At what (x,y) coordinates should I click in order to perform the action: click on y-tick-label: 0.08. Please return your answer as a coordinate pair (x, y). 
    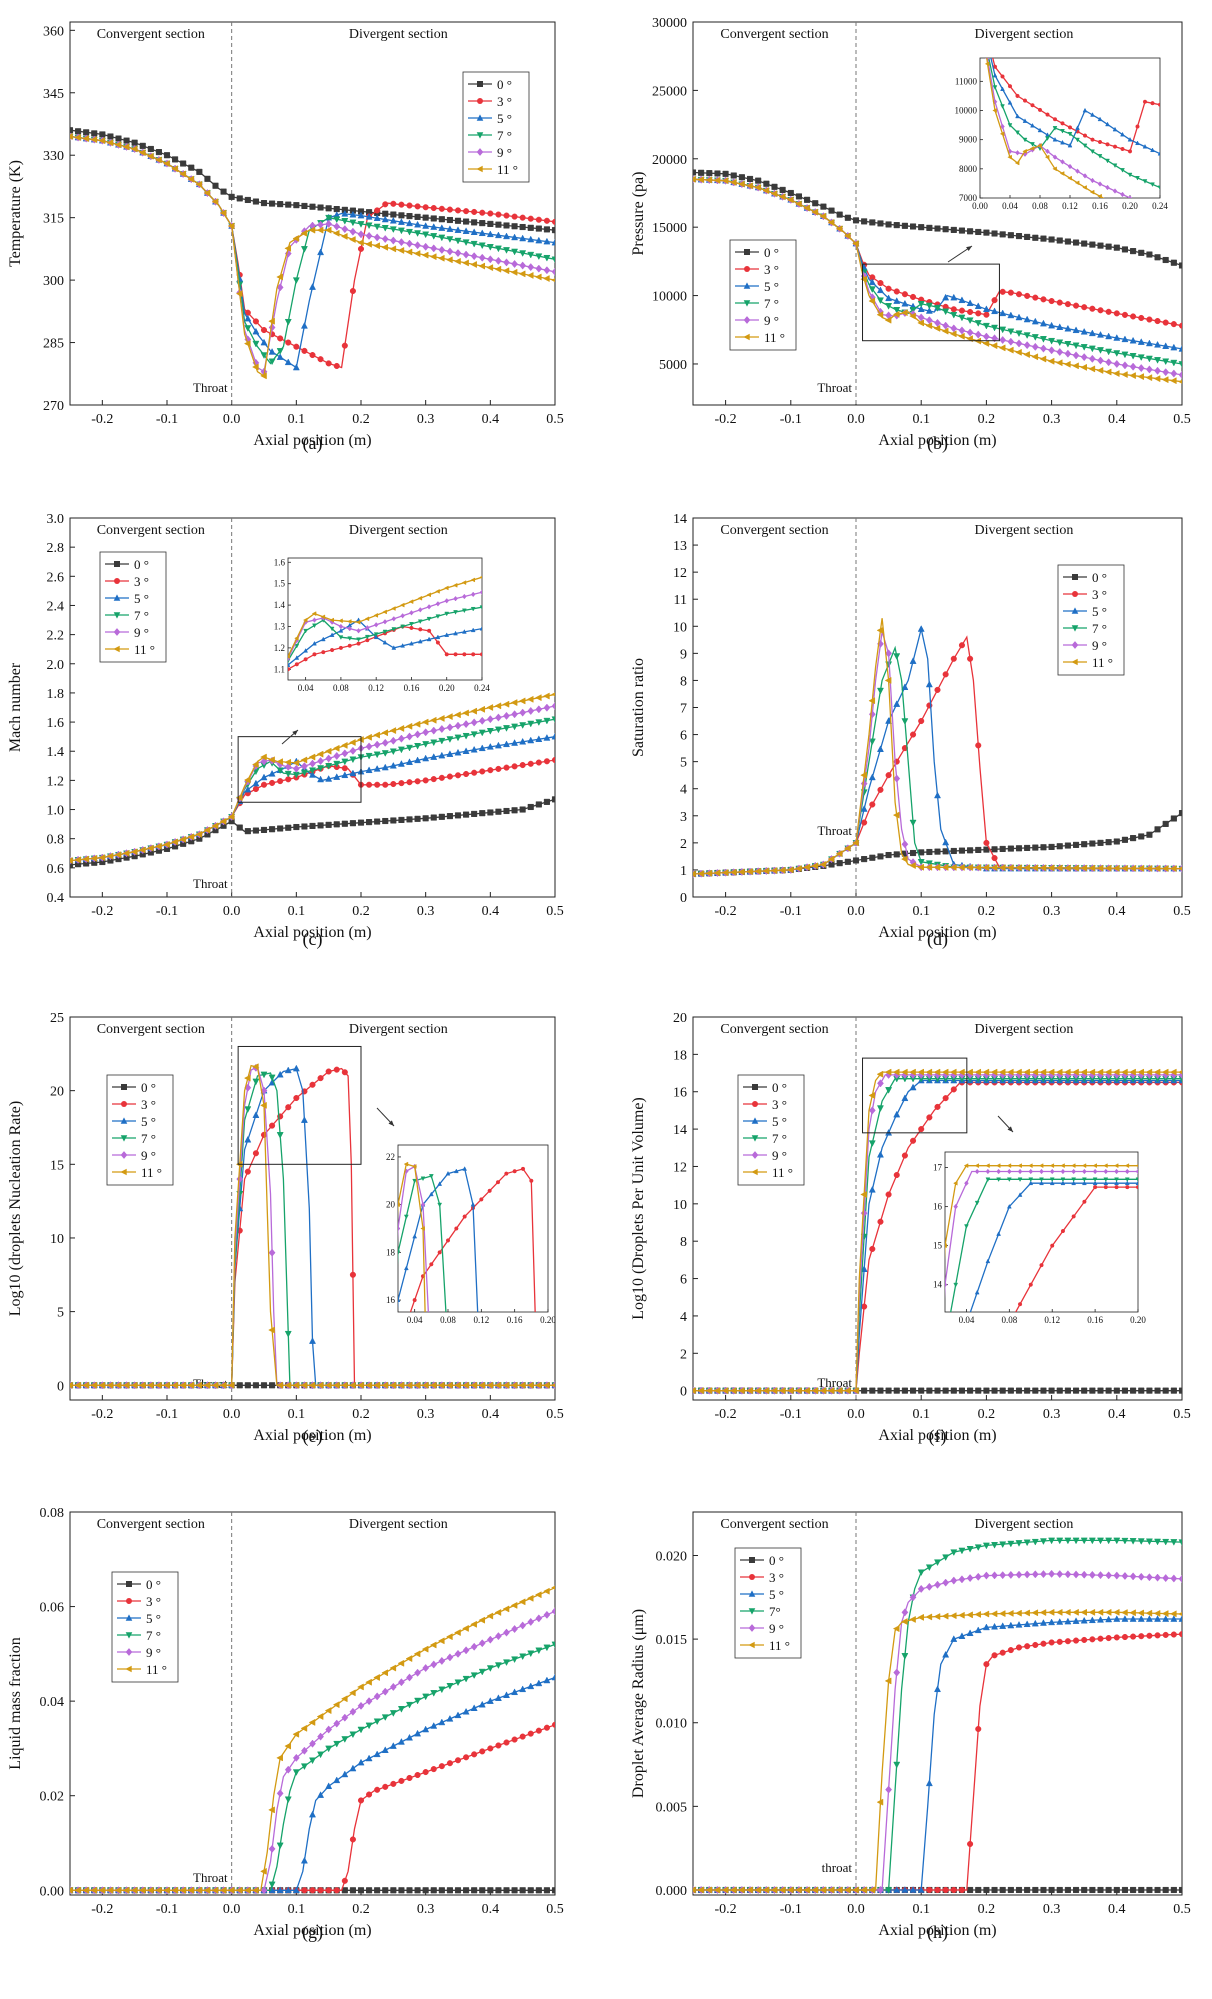
    Looking at the image, I should click on (52, 1513).